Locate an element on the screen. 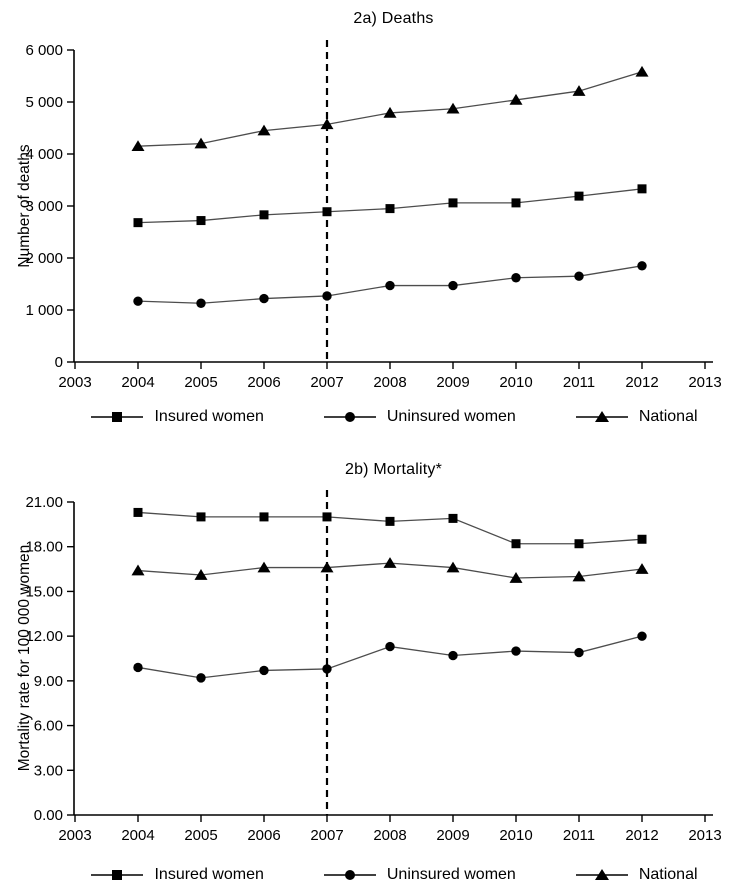  legend-item-label: National is located at coordinates (668, 416).